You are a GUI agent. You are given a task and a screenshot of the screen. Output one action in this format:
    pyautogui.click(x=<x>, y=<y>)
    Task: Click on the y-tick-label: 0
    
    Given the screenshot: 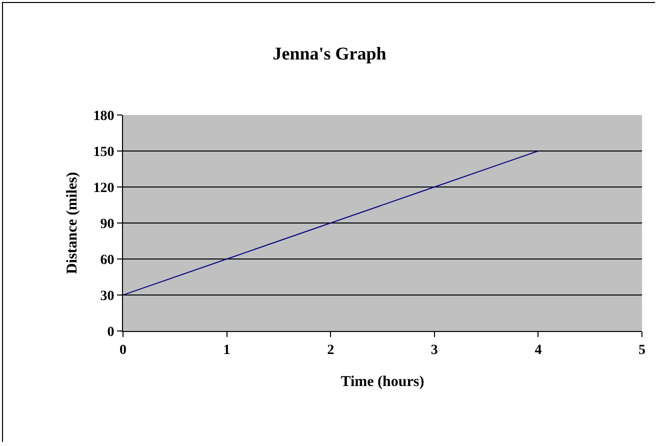 What is the action you would take?
    pyautogui.click(x=110, y=332)
    